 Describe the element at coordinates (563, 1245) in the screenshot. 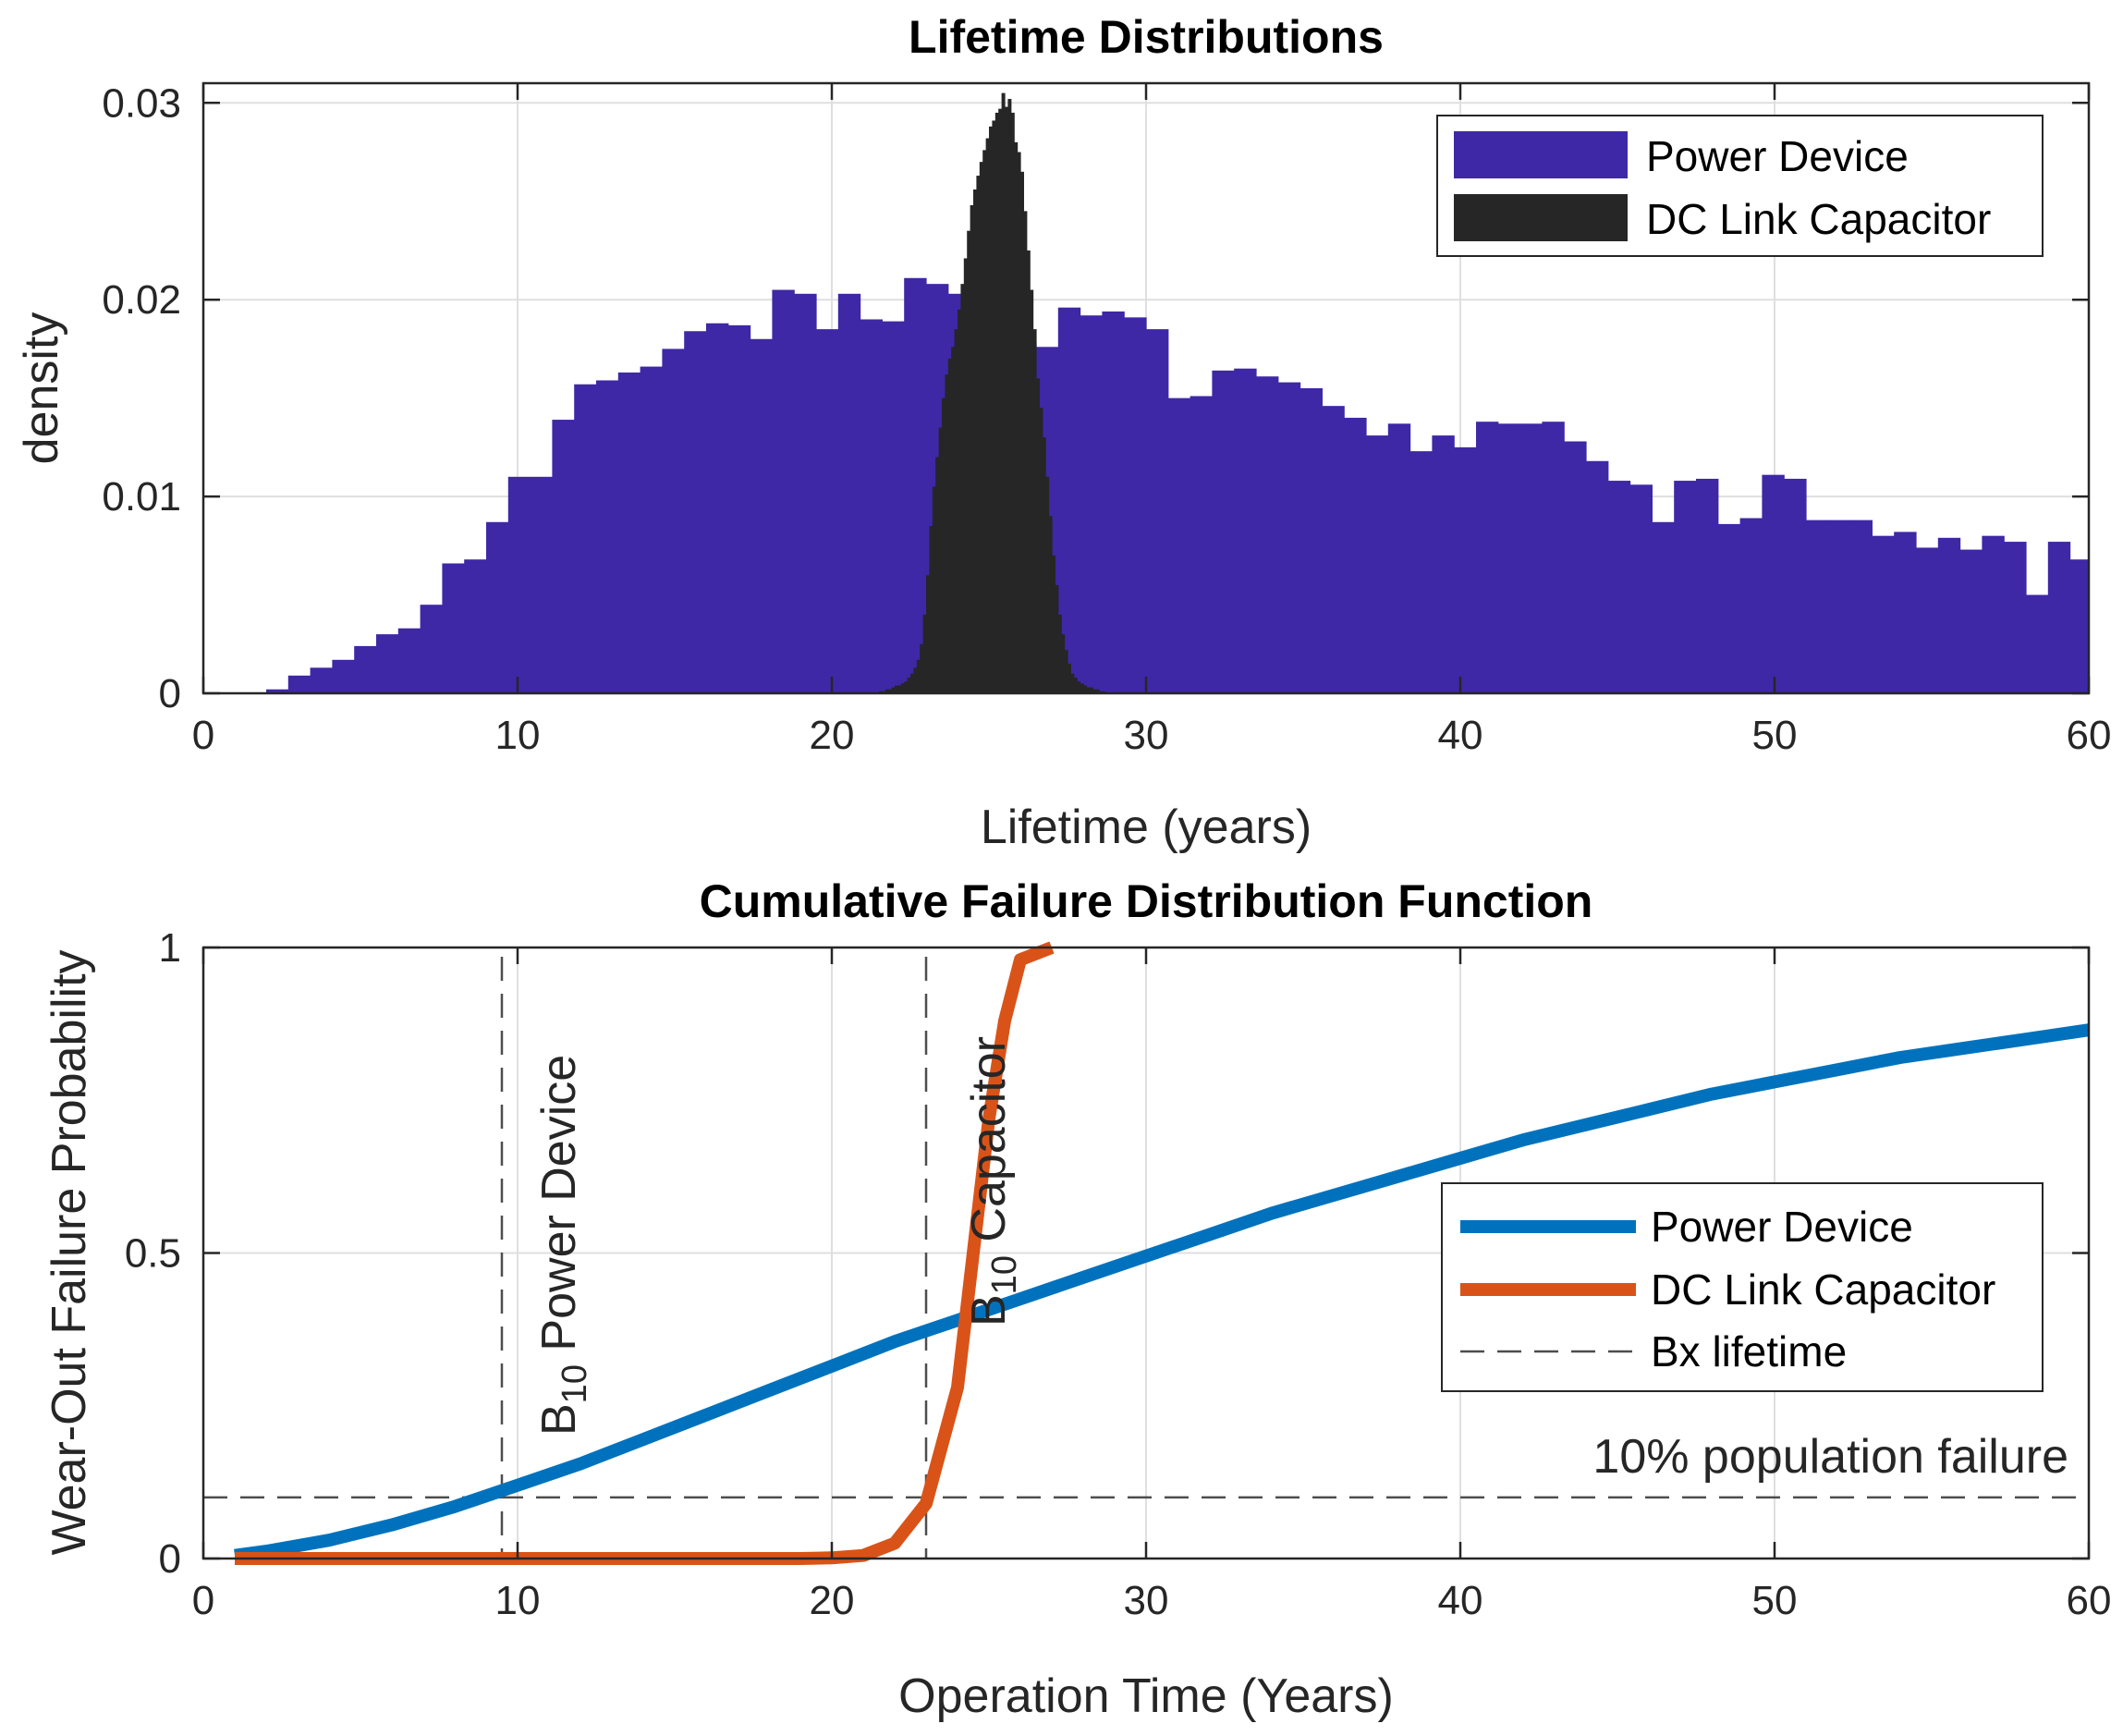

I see `b10-power-device-annotation: B10 Power Device` at that location.